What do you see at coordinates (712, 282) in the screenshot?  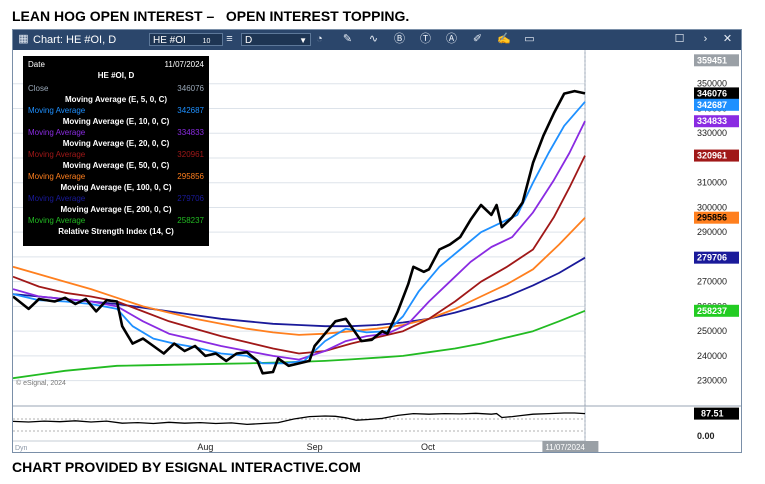 I see `y-tick-label: 270000` at bounding box center [712, 282].